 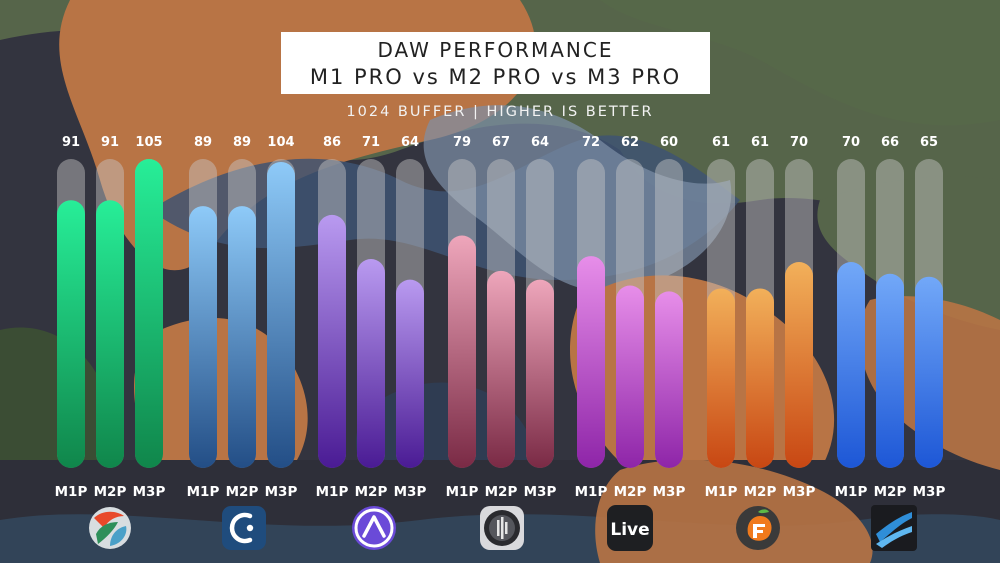 What do you see at coordinates (894, 528) in the screenshot?
I see `studio-one-logo` at bounding box center [894, 528].